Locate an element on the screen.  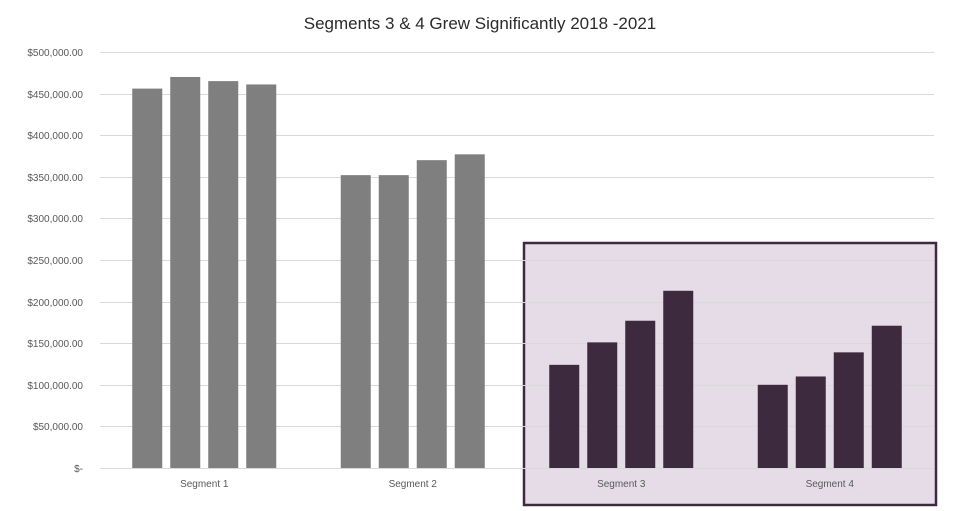
x-tick-label: Segment 1 is located at coordinates (204, 484).